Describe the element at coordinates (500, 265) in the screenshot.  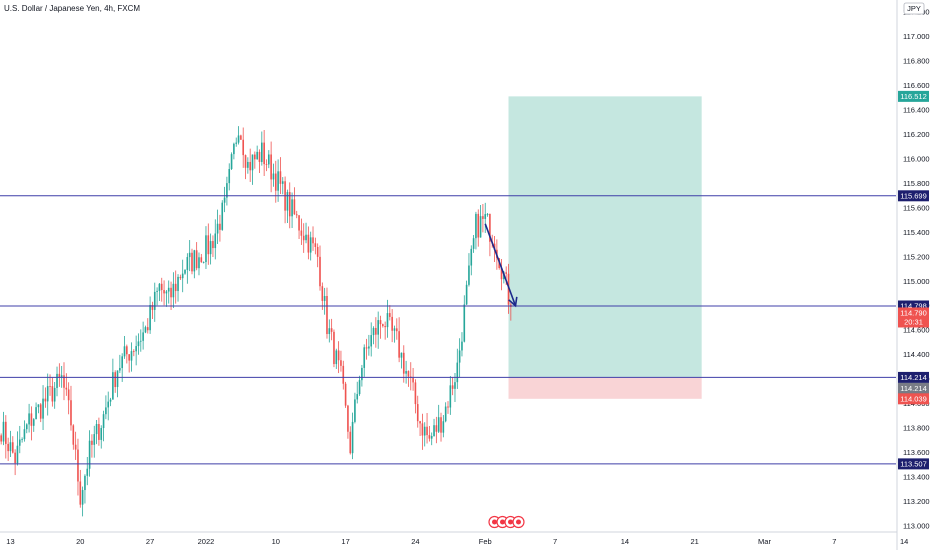
I see `trend-arrow-line` at that location.